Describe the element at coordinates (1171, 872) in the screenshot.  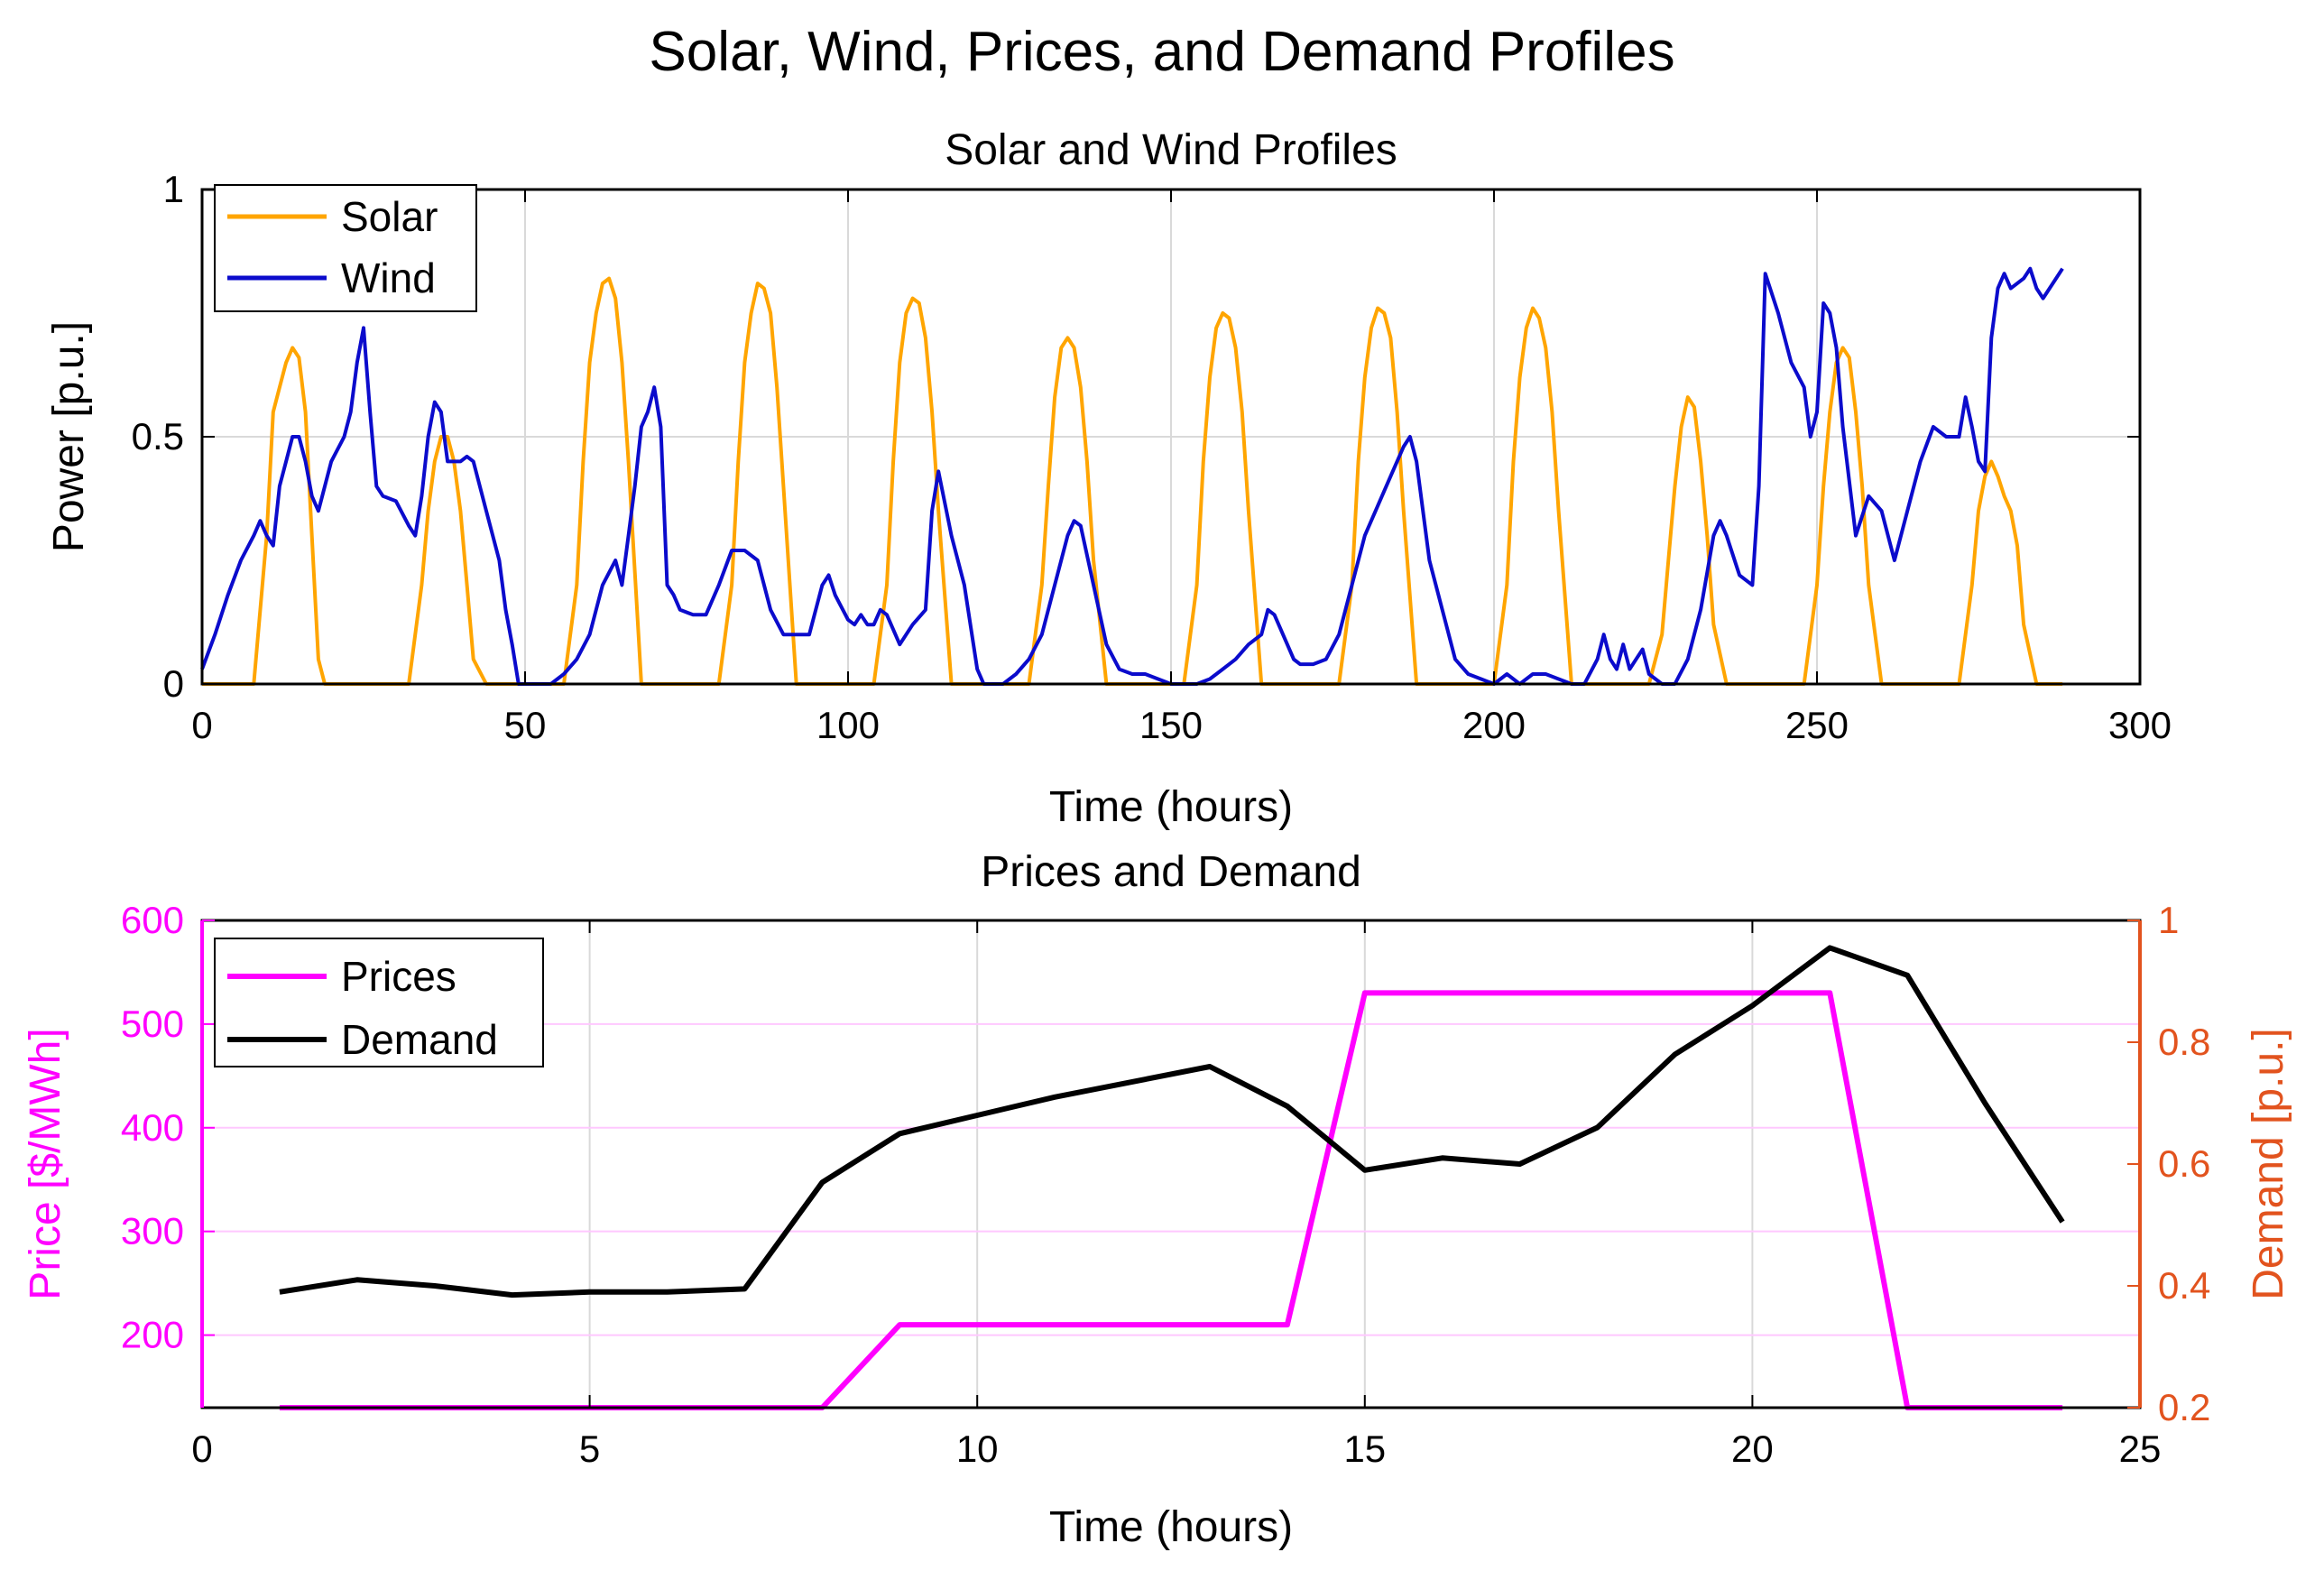
I see `prices-demand-title: Prices and Demand` at that location.